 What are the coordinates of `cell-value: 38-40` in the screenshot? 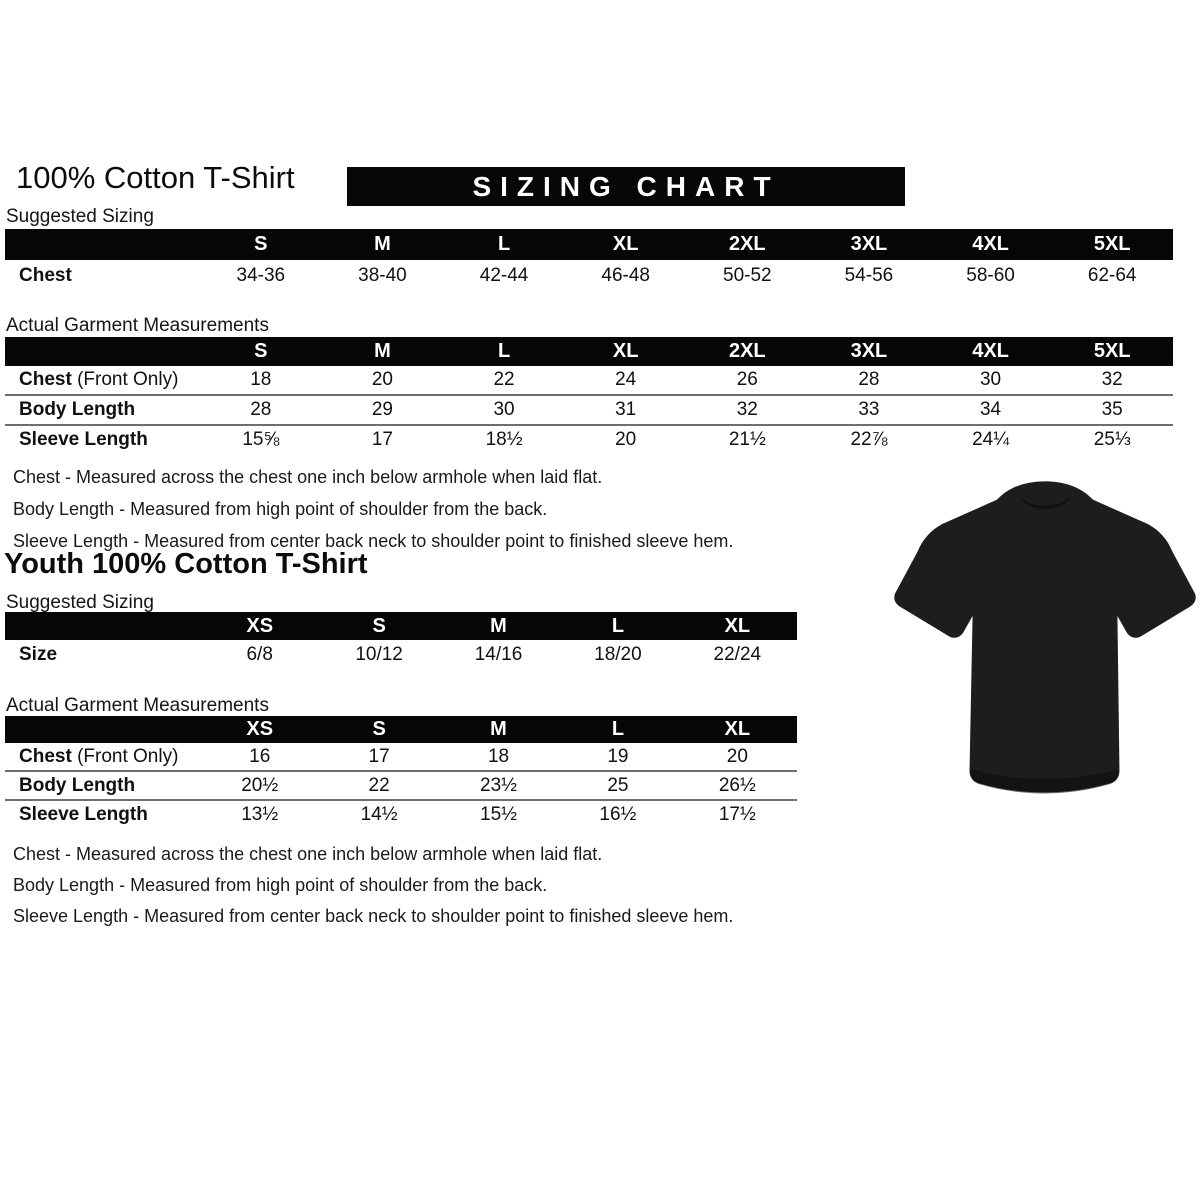 It's located at (382, 275).